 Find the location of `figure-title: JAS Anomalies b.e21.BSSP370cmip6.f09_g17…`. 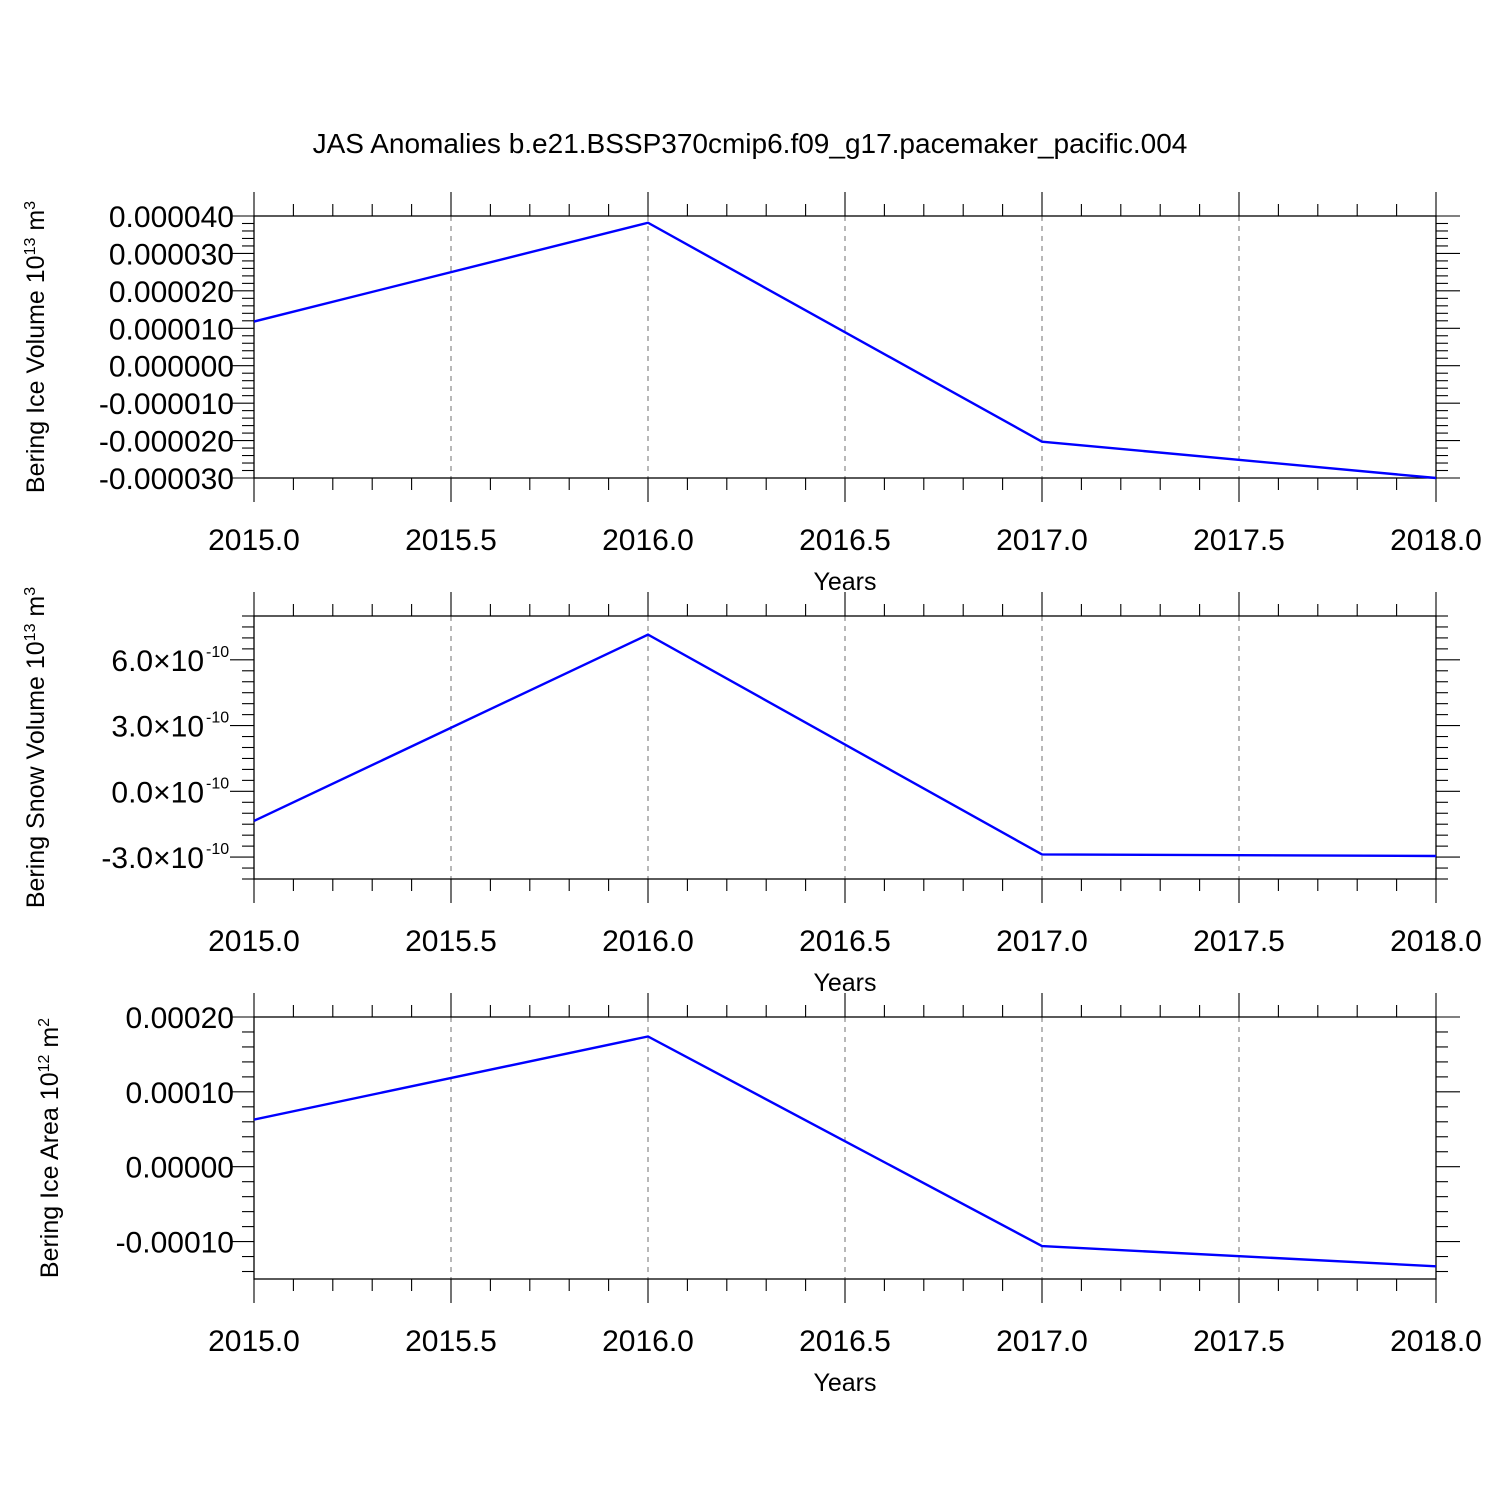

figure-title: JAS Anomalies b.e21.BSSP370cmip6.f09_g17… is located at coordinates (750, 143).